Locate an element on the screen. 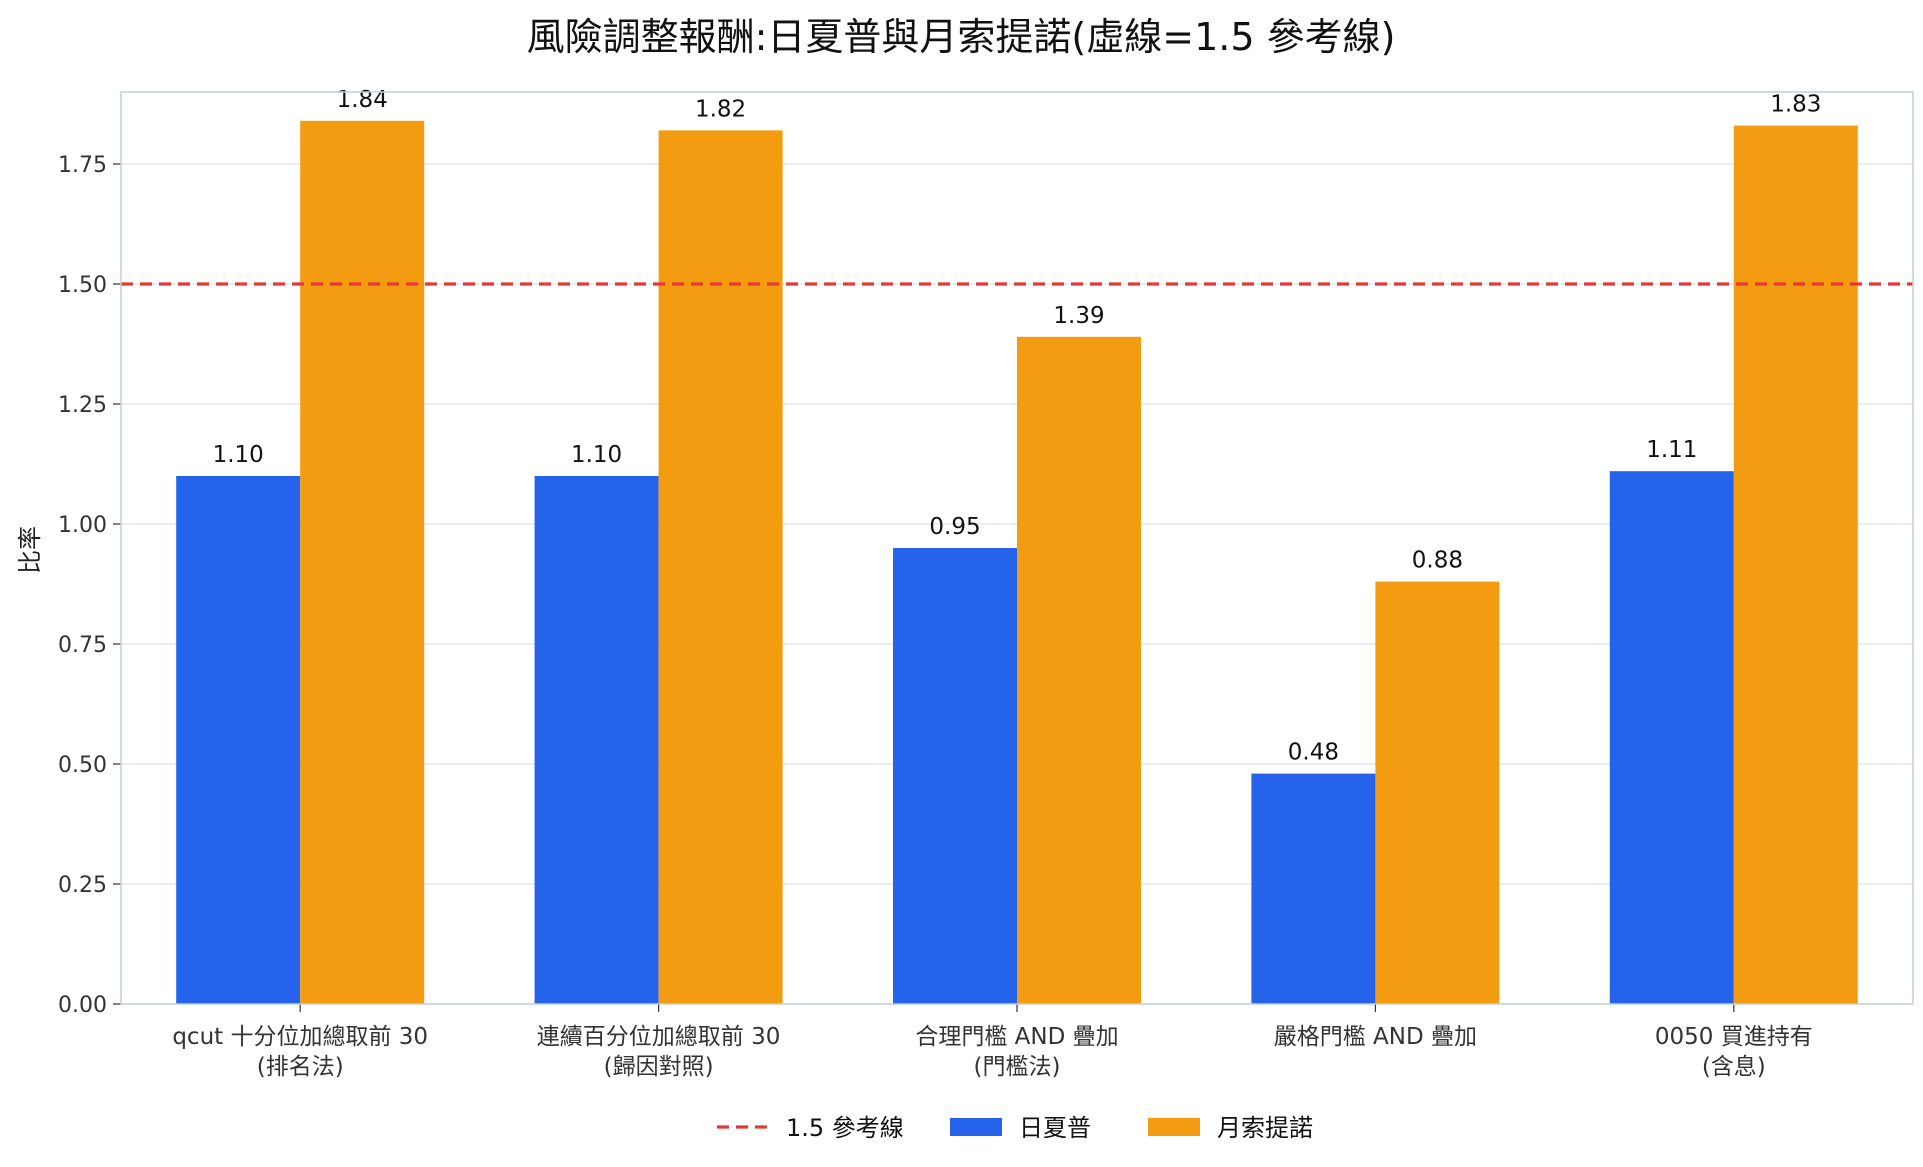 The image size is (1923, 1167). data-label: 1.11 is located at coordinates (1671, 450).